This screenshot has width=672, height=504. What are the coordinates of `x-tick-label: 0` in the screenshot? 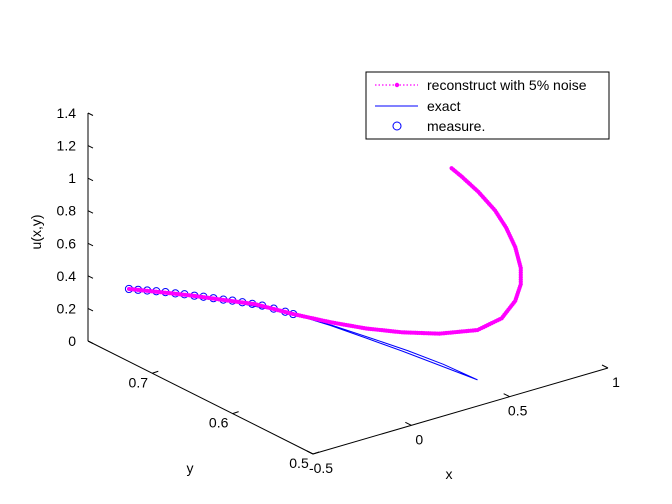 It's located at (419, 439).